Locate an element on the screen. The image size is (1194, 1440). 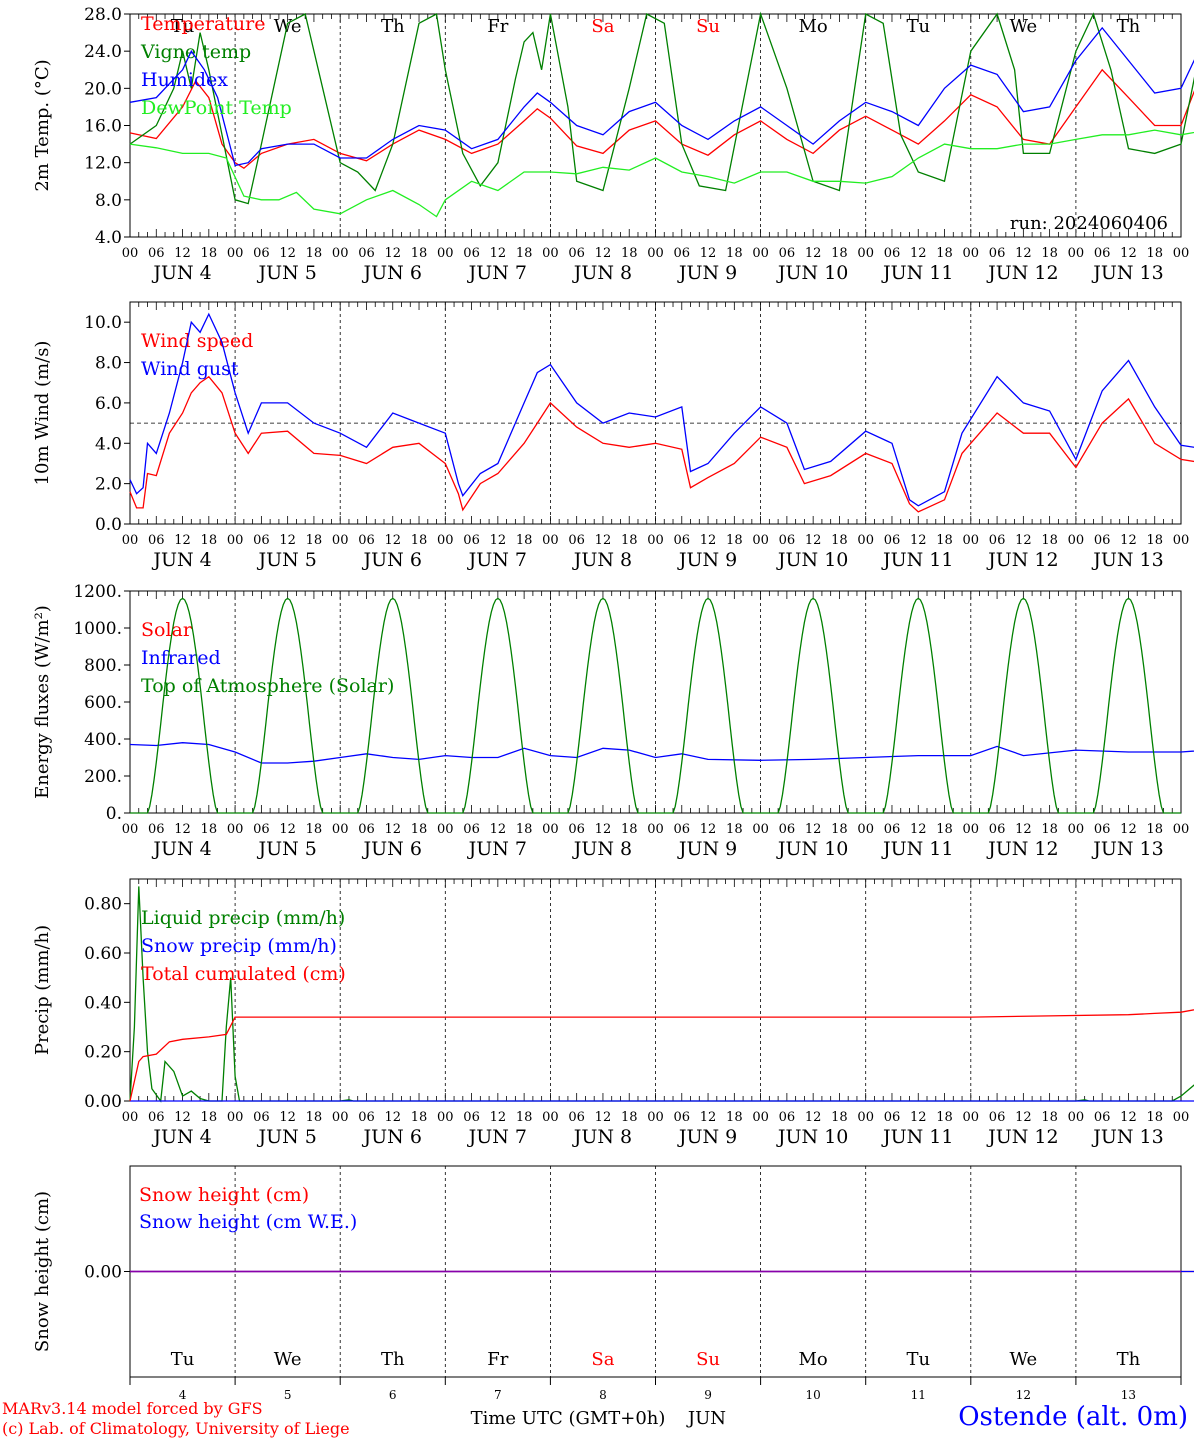
y-tick-label: 4.0 is located at coordinates (108, 238).